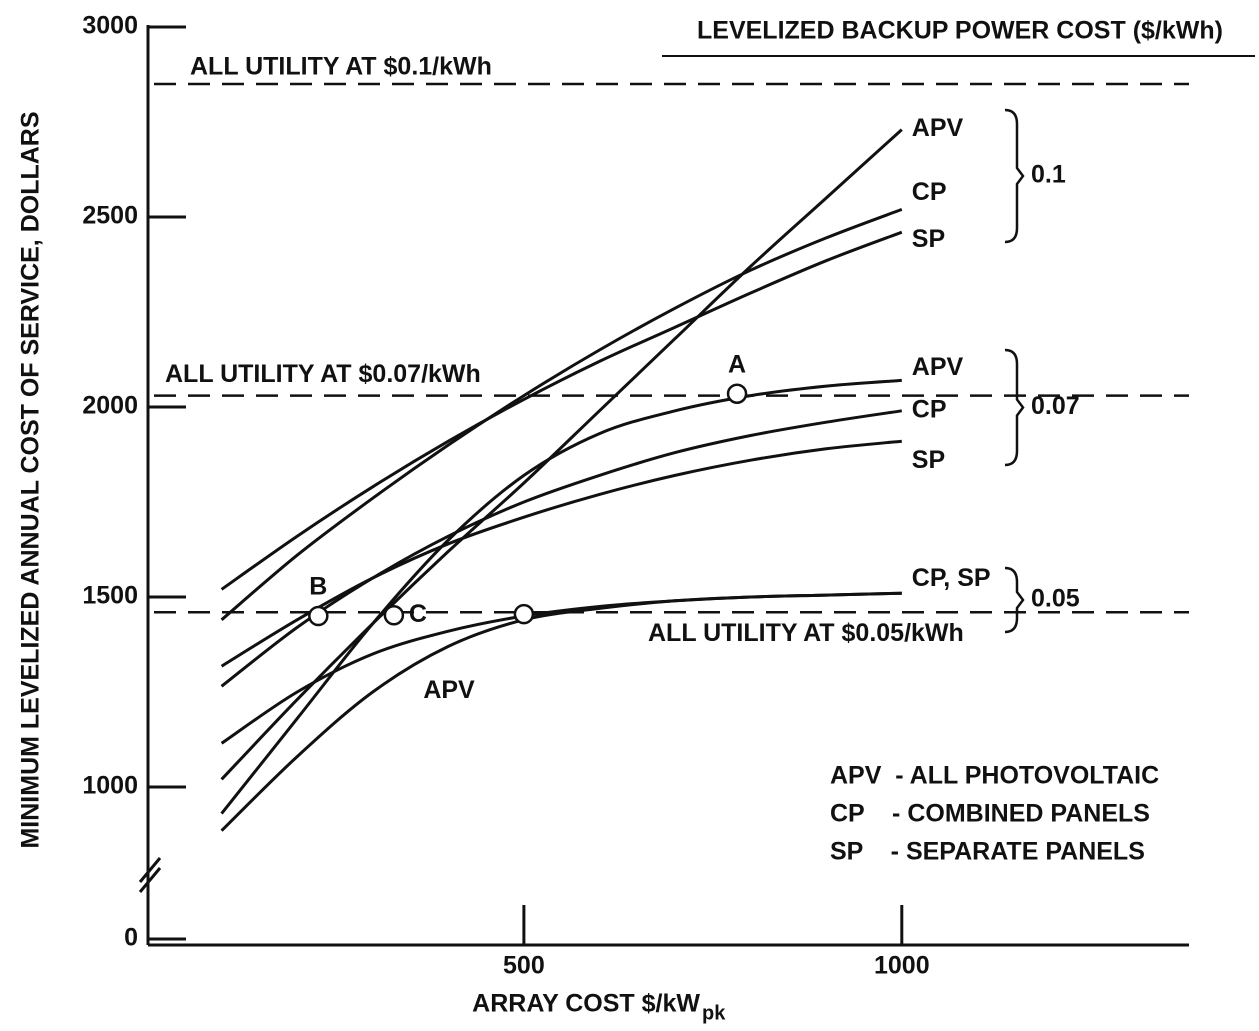 The image size is (1259, 1031). What do you see at coordinates (990, 814) in the screenshot?
I see `legend-entry: CP - COMBINED PANELS` at bounding box center [990, 814].